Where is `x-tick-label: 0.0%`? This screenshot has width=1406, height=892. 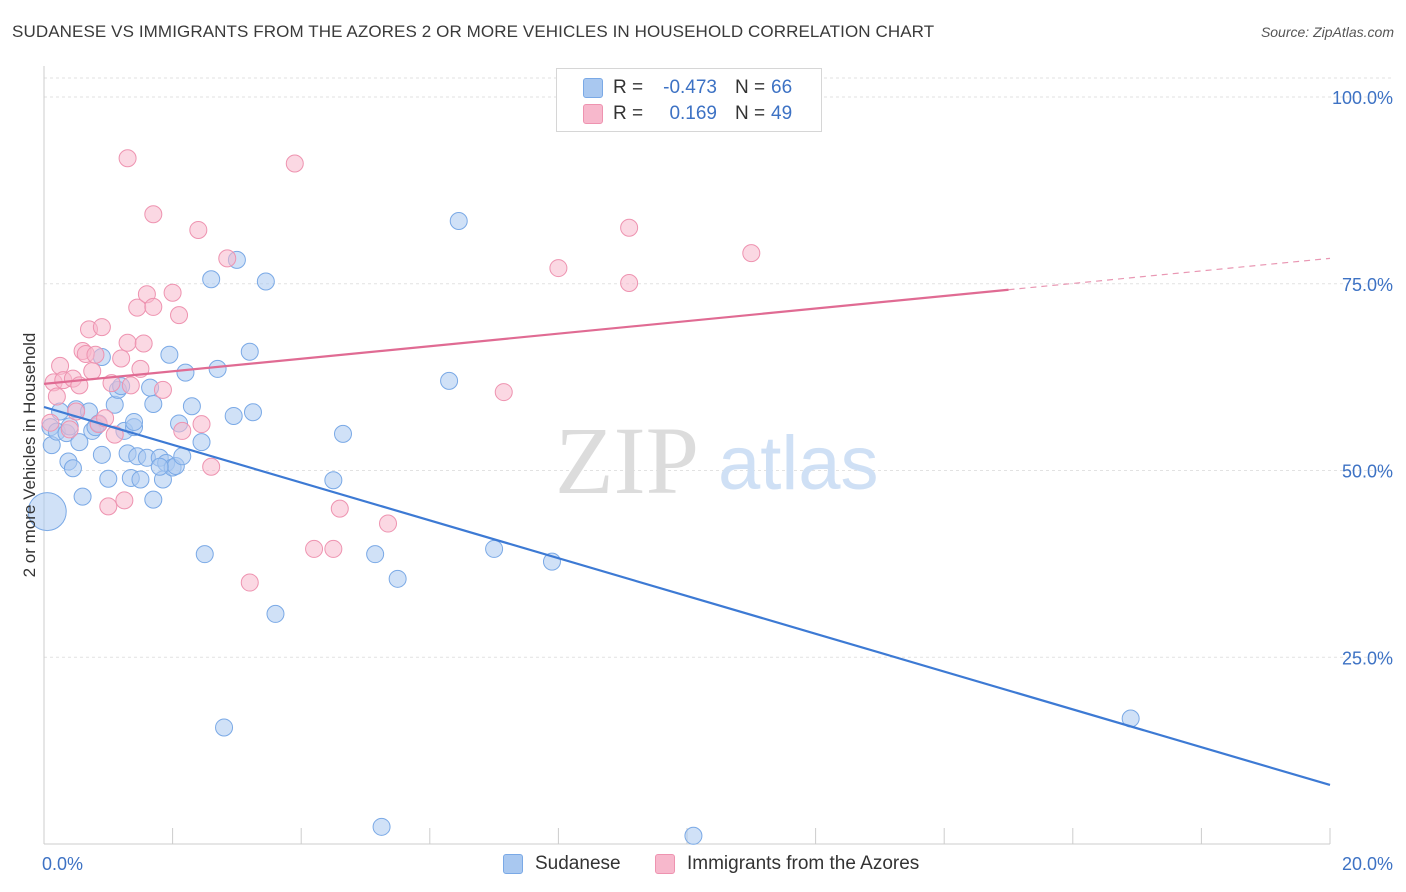
x-tick-label: 0.0% is located at coordinates (62, 864).